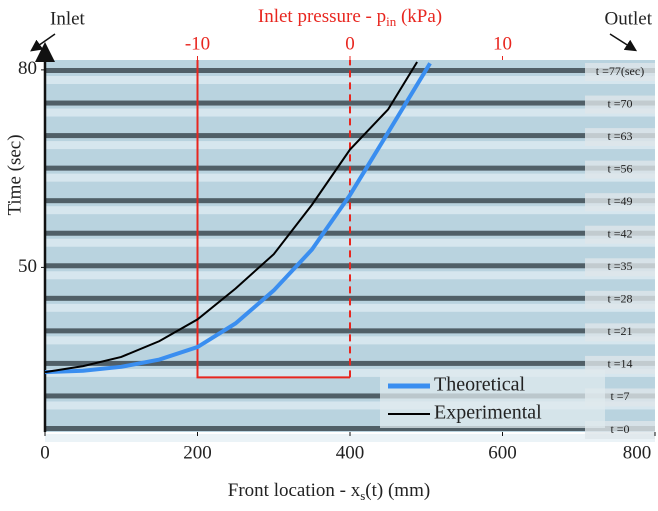  What do you see at coordinates (45, 452) in the screenshot?
I see `x-tick-label: 0` at bounding box center [45, 452].